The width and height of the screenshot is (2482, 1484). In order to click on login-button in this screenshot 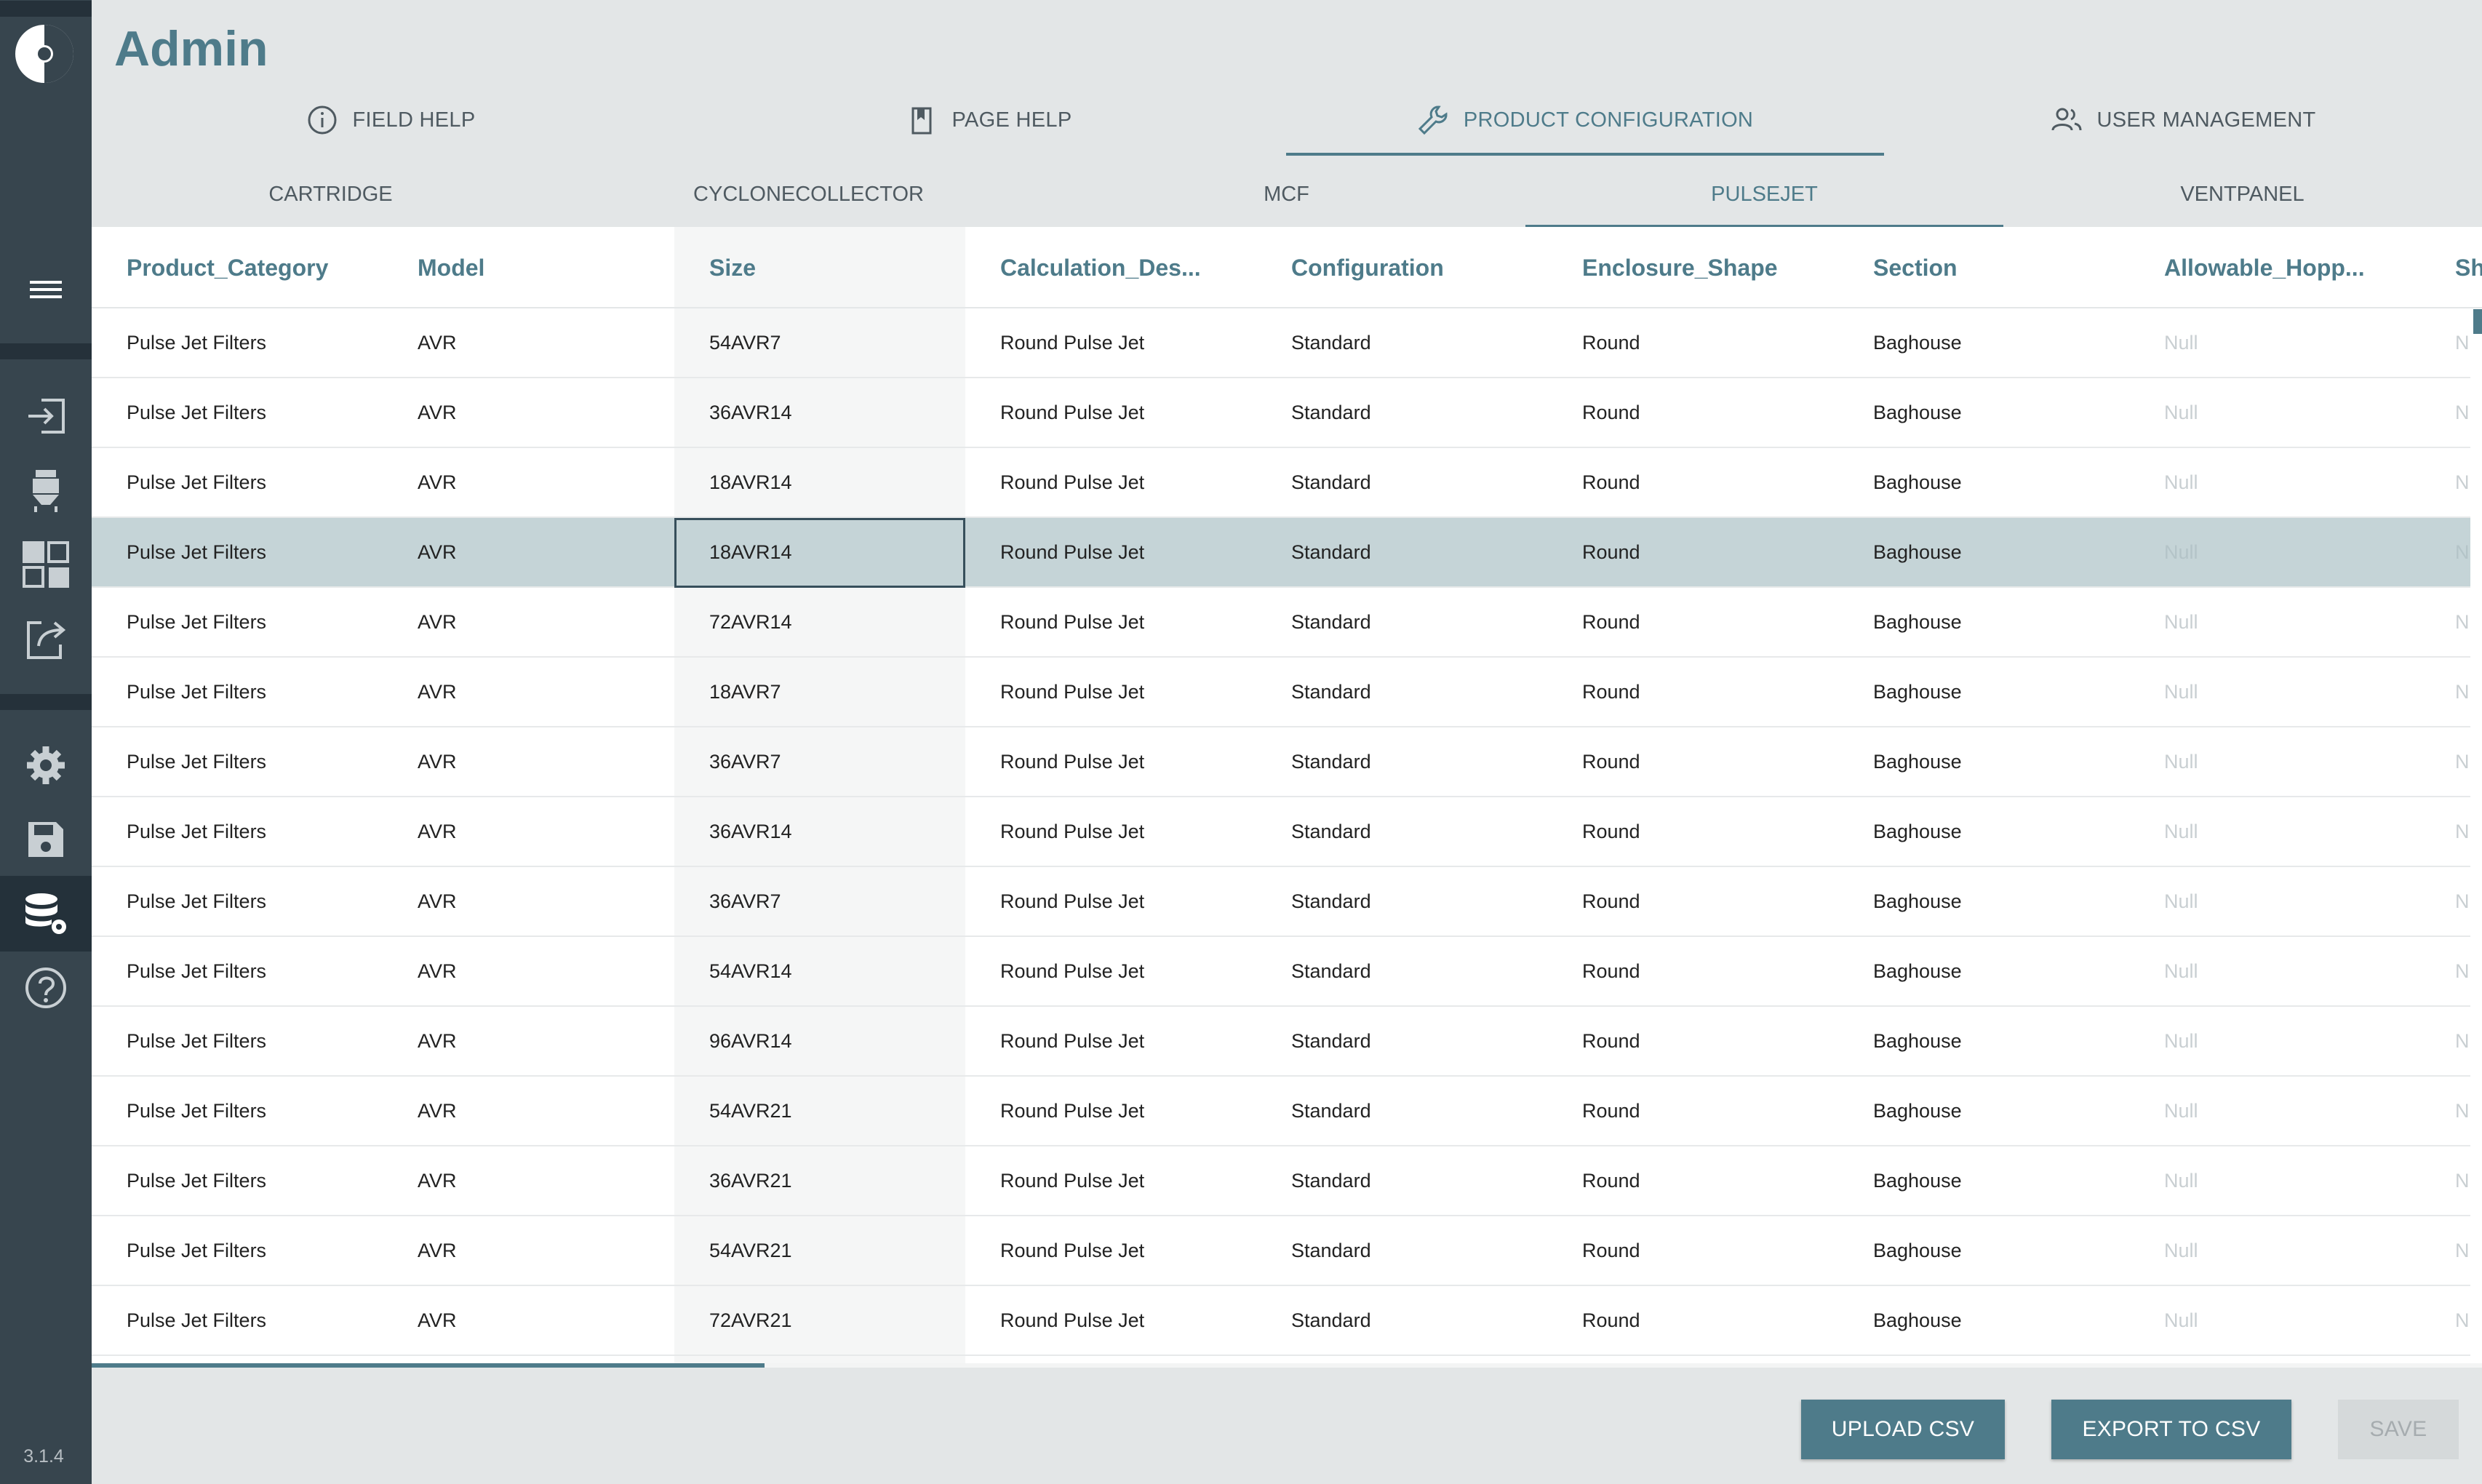, I will do `click(46, 416)`.